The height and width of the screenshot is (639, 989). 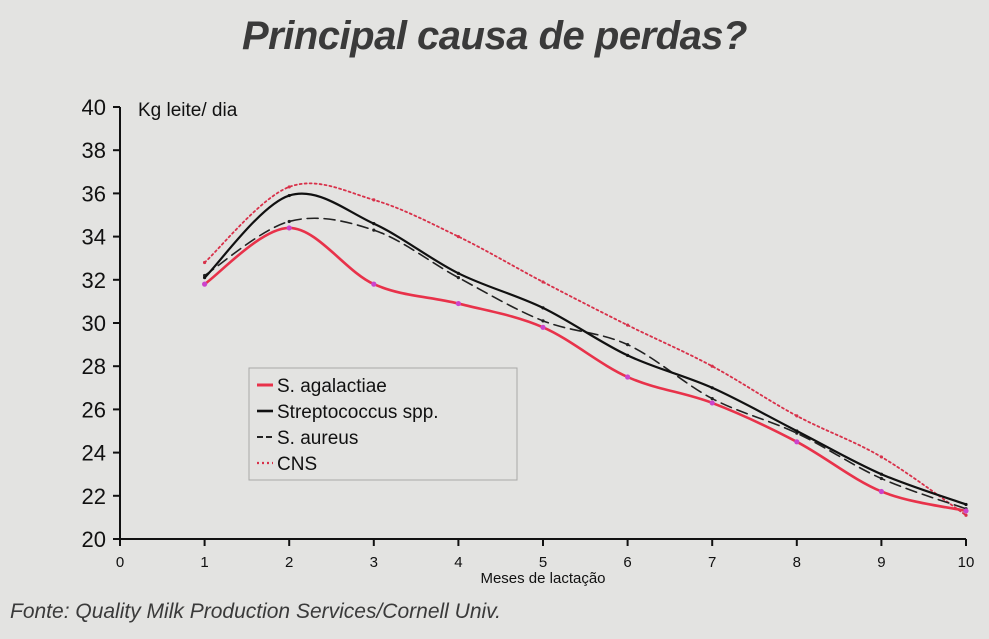 I want to click on y-tick-label: 36, so click(x=94, y=193).